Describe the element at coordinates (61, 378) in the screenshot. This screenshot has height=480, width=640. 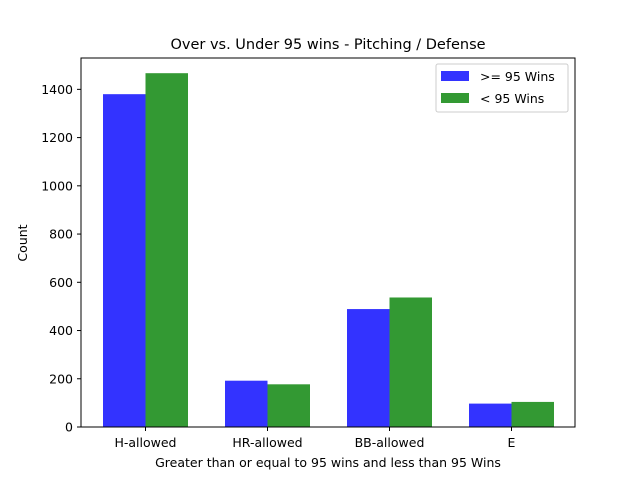
I see `y-tick-label: 200` at that location.